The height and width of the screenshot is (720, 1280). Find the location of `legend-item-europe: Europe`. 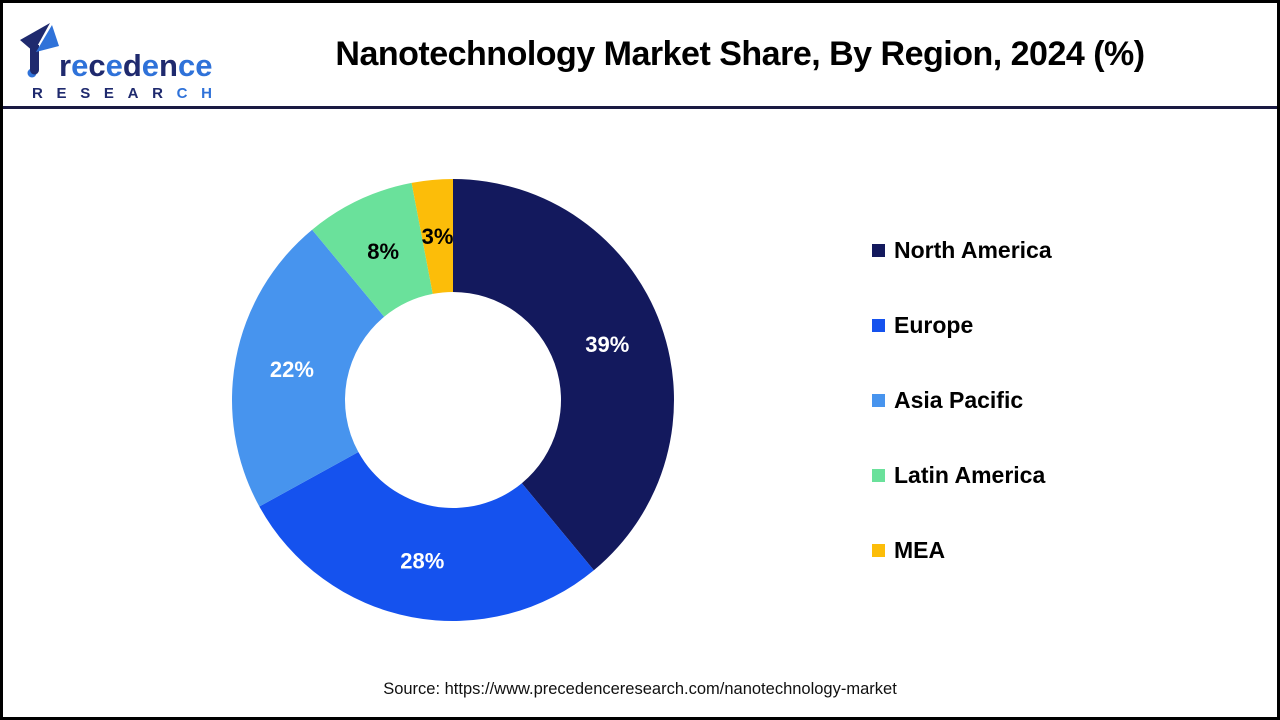

legend-item-europe: Europe is located at coordinates (962, 324).